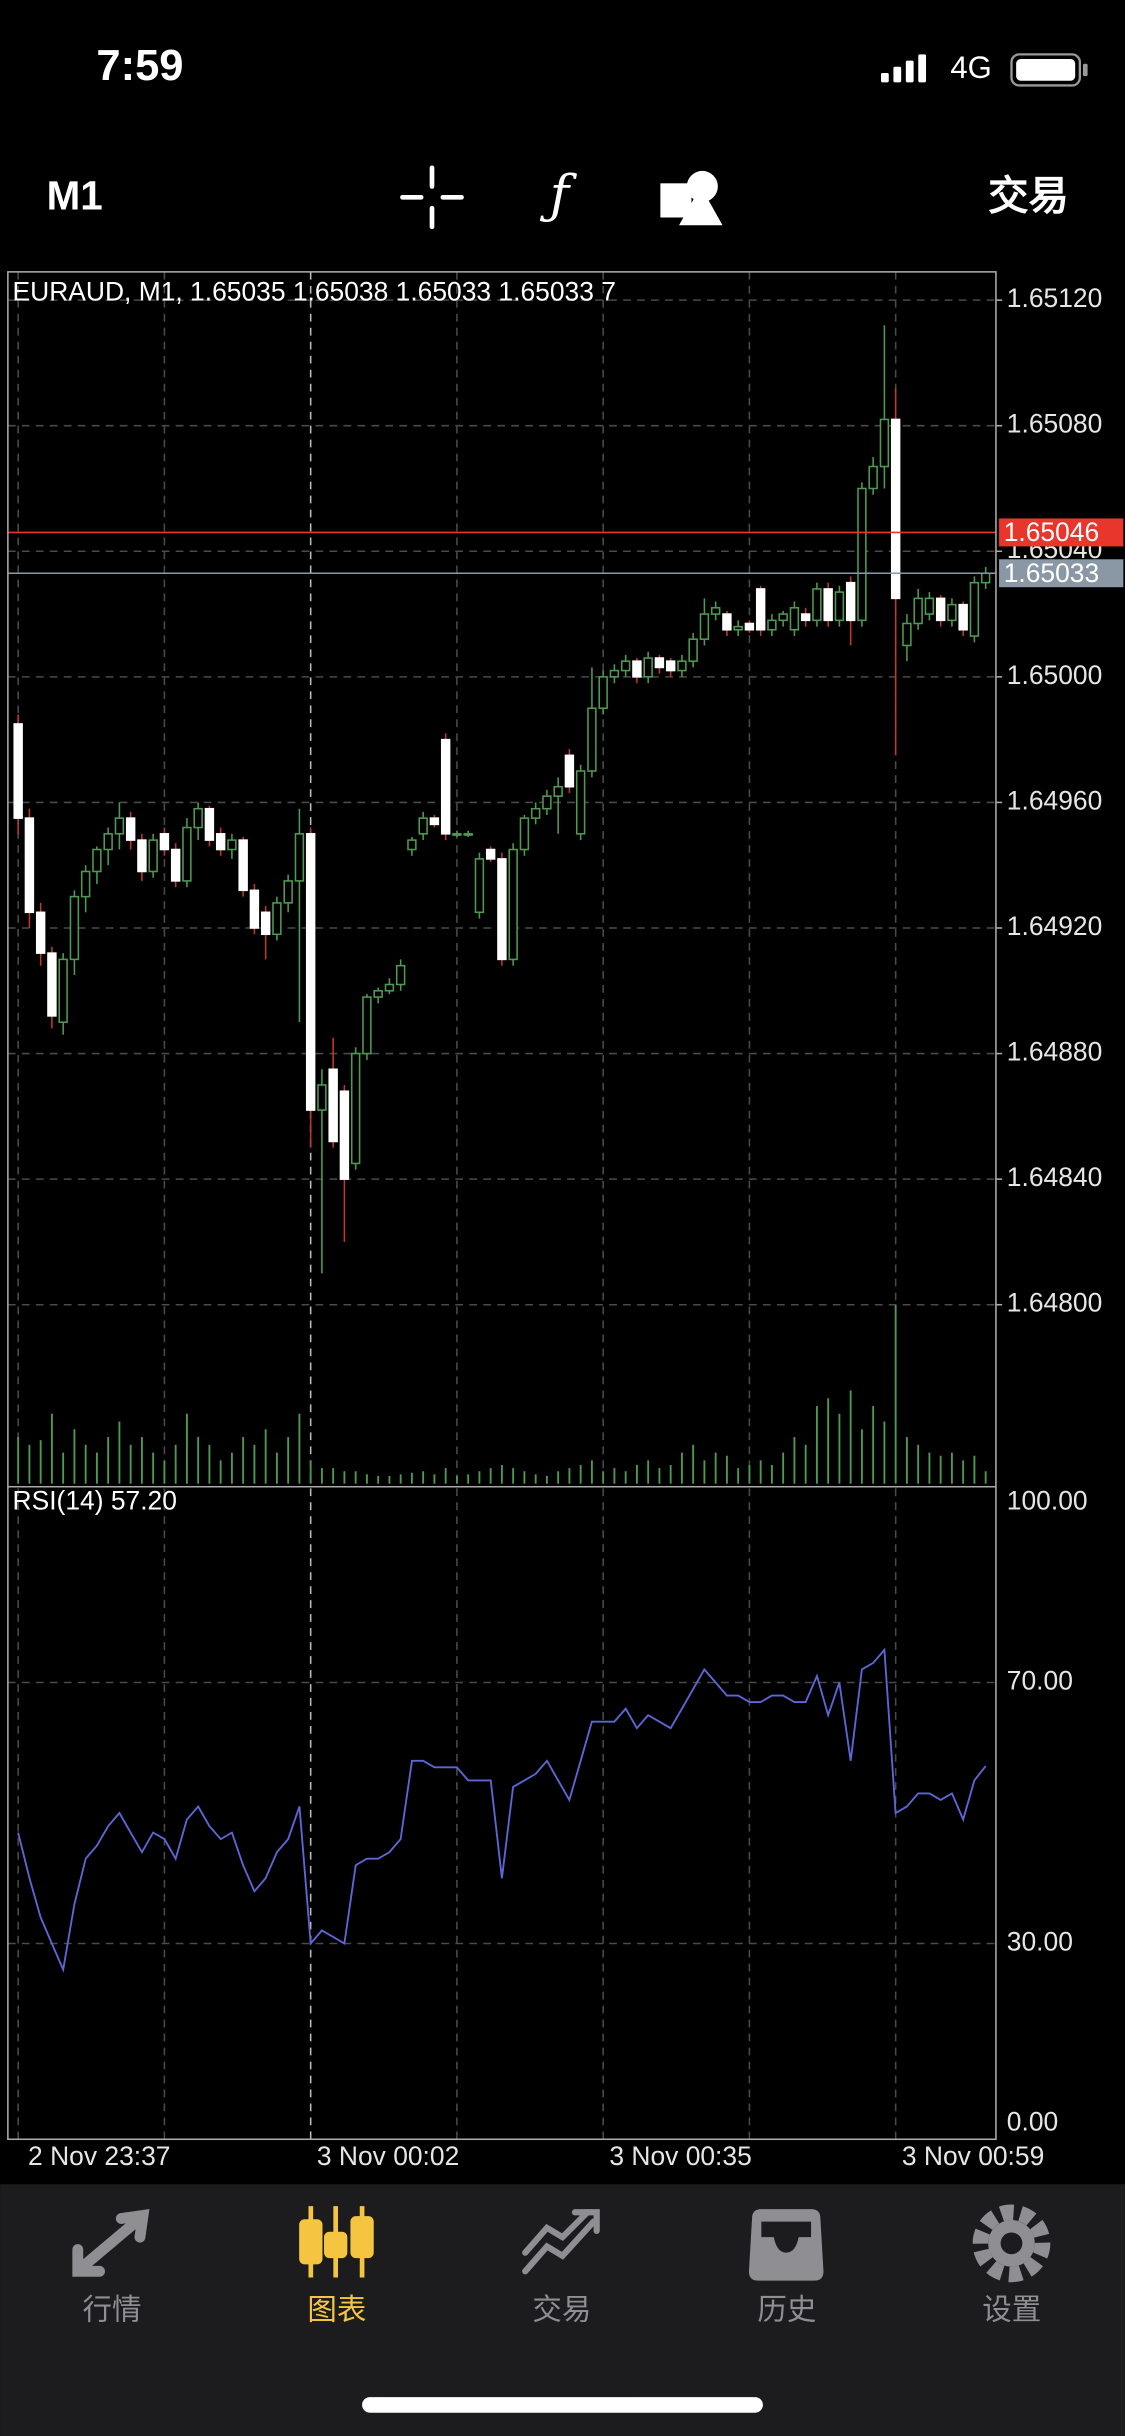  I want to click on rsi-tick-label: 0.00, so click(1032, 2122).